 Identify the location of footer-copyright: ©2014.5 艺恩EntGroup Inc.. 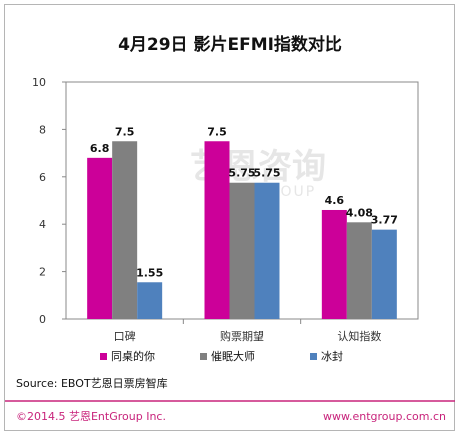
(91, 416).